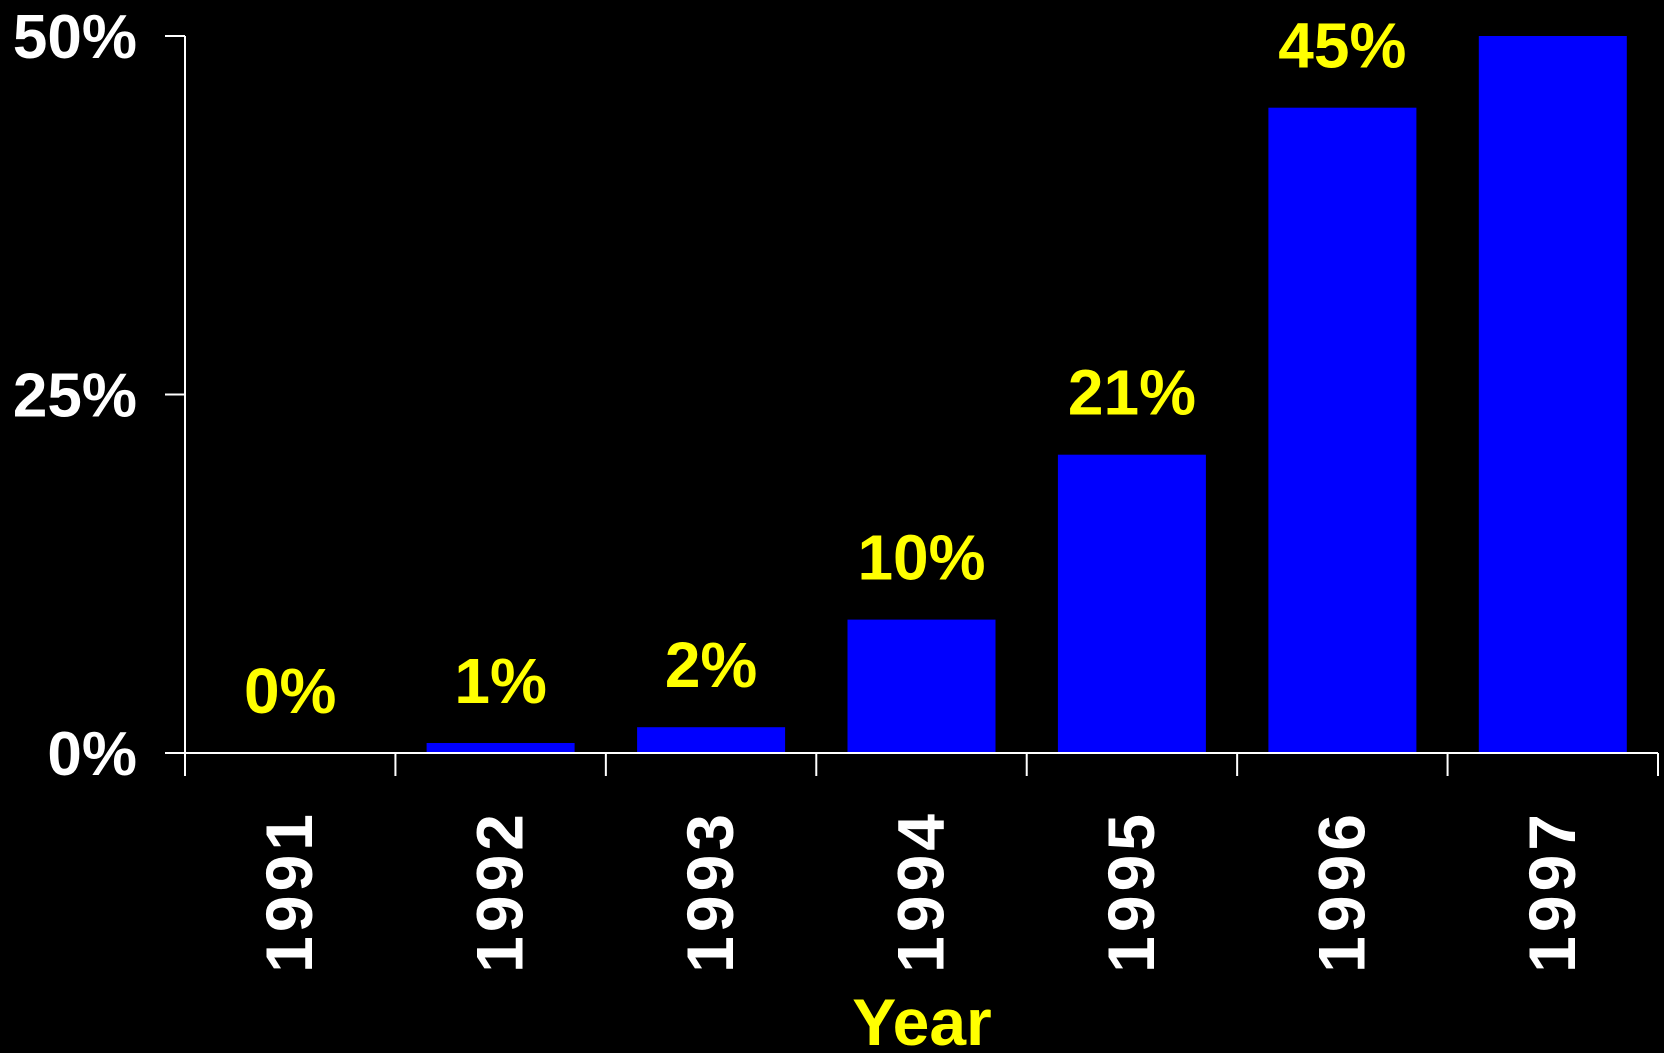  Describe the element at coordinates (500, 891) in the screenshot. I see `x-tick-label-1992: 1992` at that location.